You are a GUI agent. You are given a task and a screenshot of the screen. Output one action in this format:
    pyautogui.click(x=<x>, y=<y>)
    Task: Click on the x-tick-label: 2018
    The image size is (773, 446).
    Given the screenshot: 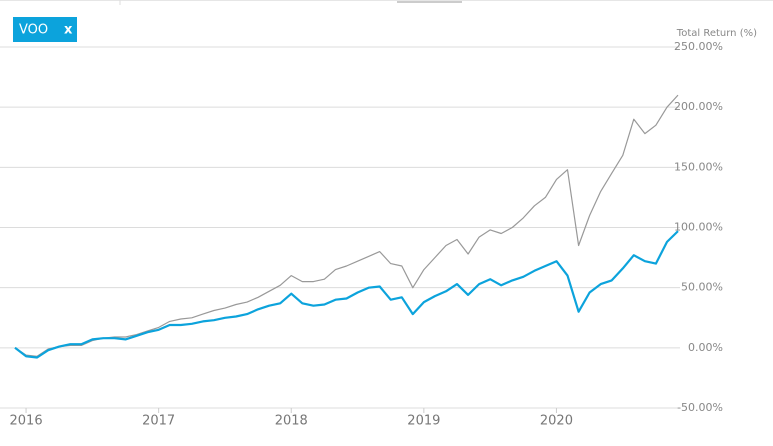 What is the action you would take?
    pyautogui.click(x=291, y=421)
    